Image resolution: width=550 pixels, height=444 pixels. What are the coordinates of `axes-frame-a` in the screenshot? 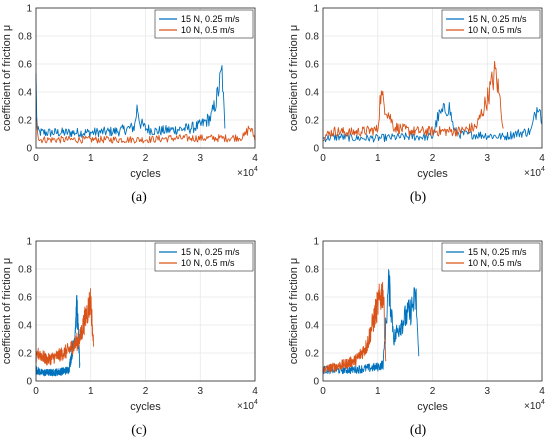 It's located at (145, 78).